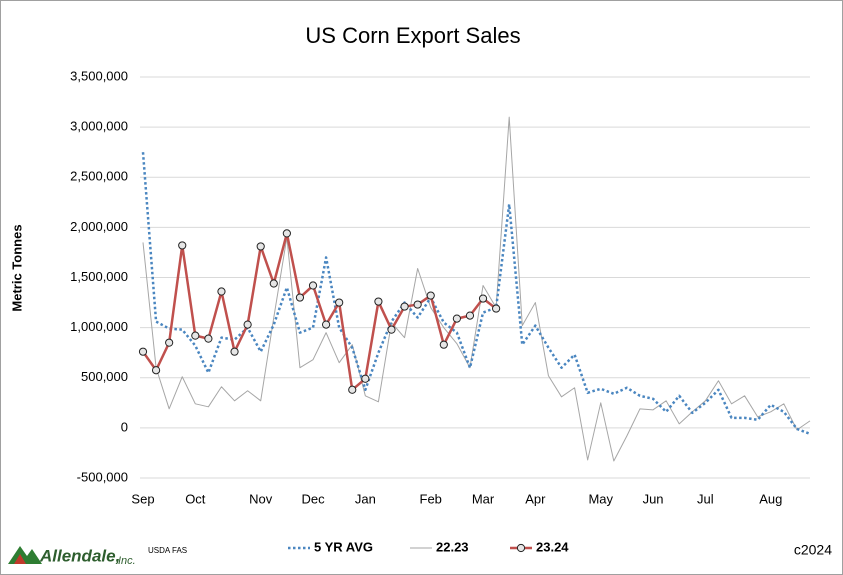 The image size is (843, 575). I want to click on y-tick-label: 500,000, so click(104, 376).